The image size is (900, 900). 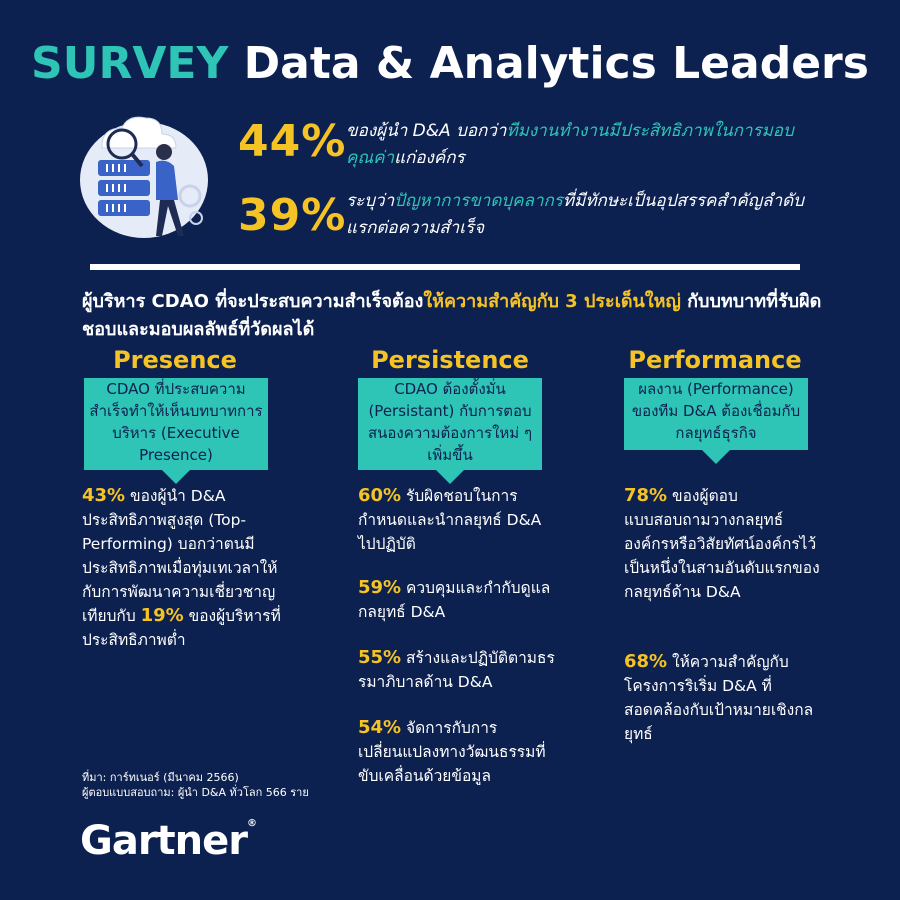 I want to click on callout-tail-performance, so click(x=716, y=457).